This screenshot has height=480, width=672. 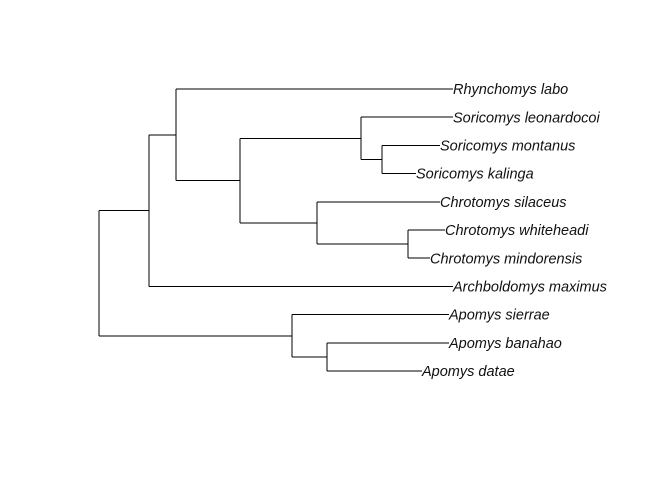 What do you see at coordinates (468, 372) in the screenshot?
I see `tip-label: Apomys datae` at bounding box center [468, 372].